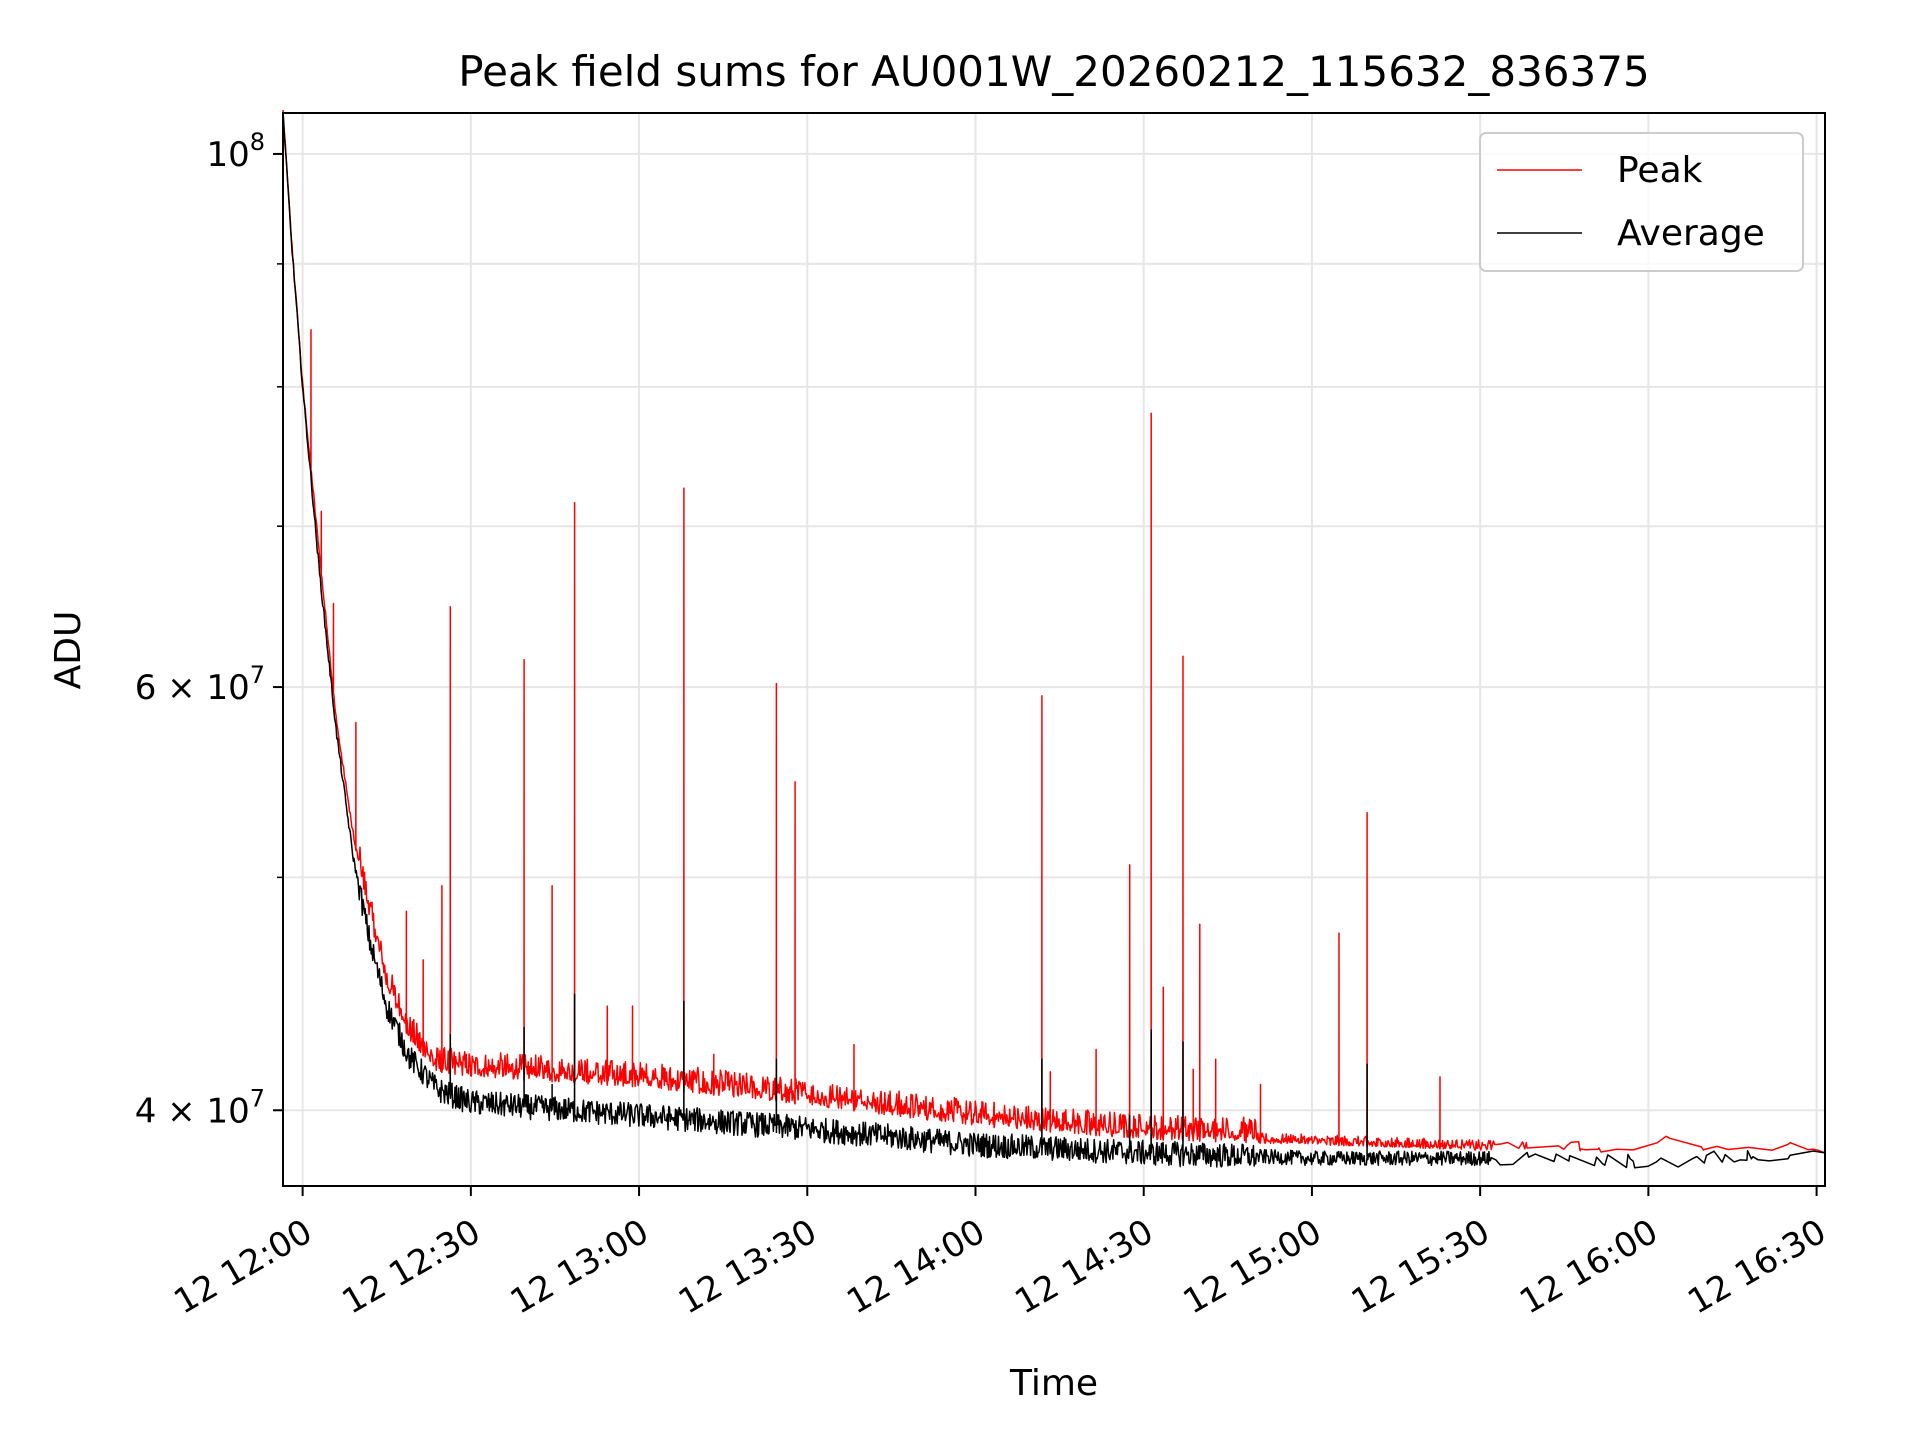 The height and width of the screenshot is (1440, 1920). Describe the element at coordinates (235, 151) in the screenshot. I see `y-tick-label: 108` at that location.